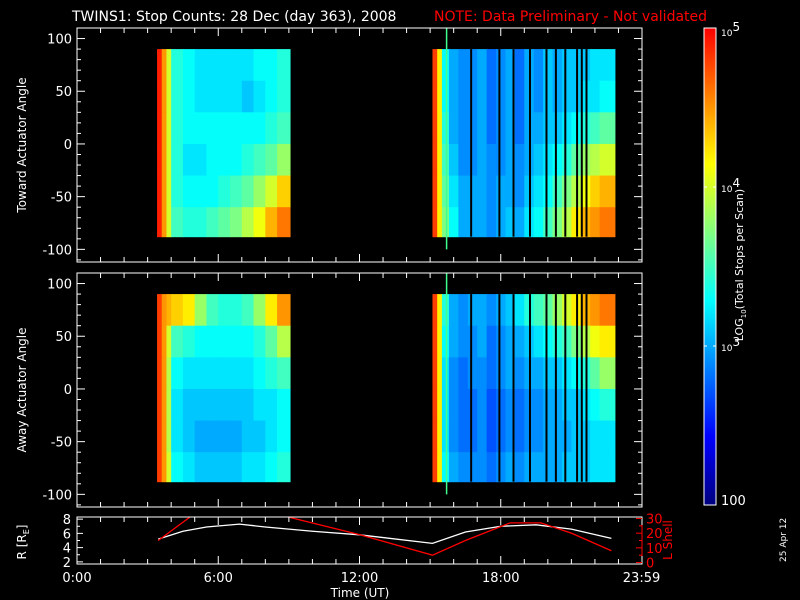 The width and height of the screenshot is (800, 600). What do you see at coordinates (63, 337) in the screenshot?
I see `y-tick-label: 50` at bounding box center [63, 337].